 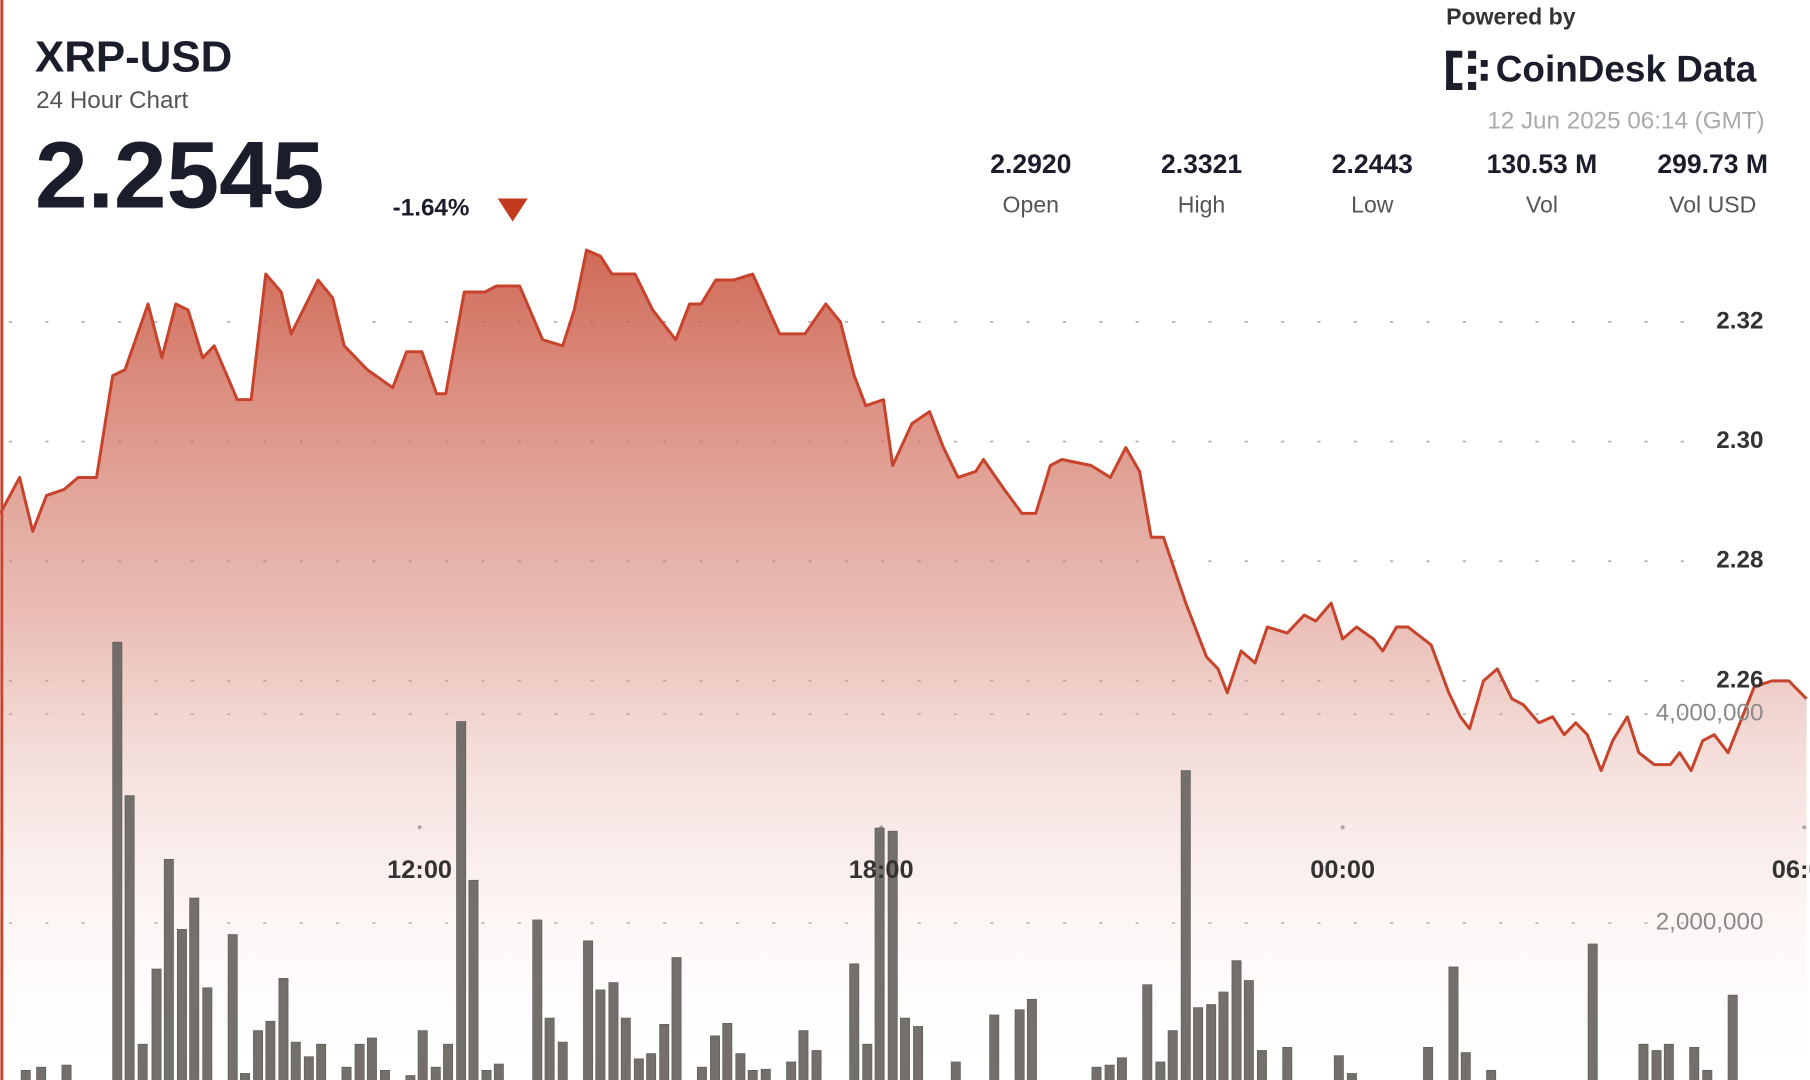 I want to click on x-tick-label: 06:00, so click(x=1791, y=870).